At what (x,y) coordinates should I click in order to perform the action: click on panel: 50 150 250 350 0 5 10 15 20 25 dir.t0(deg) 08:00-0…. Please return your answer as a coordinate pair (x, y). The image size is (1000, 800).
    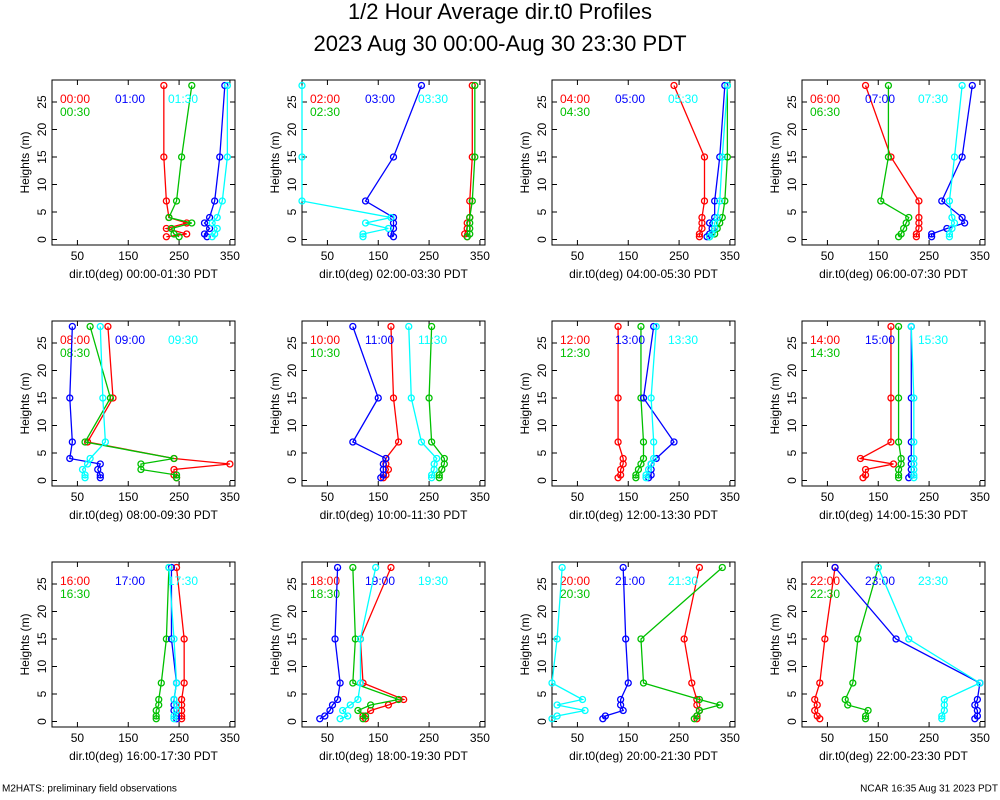
    Looking at the image, I should click on (129, 421).